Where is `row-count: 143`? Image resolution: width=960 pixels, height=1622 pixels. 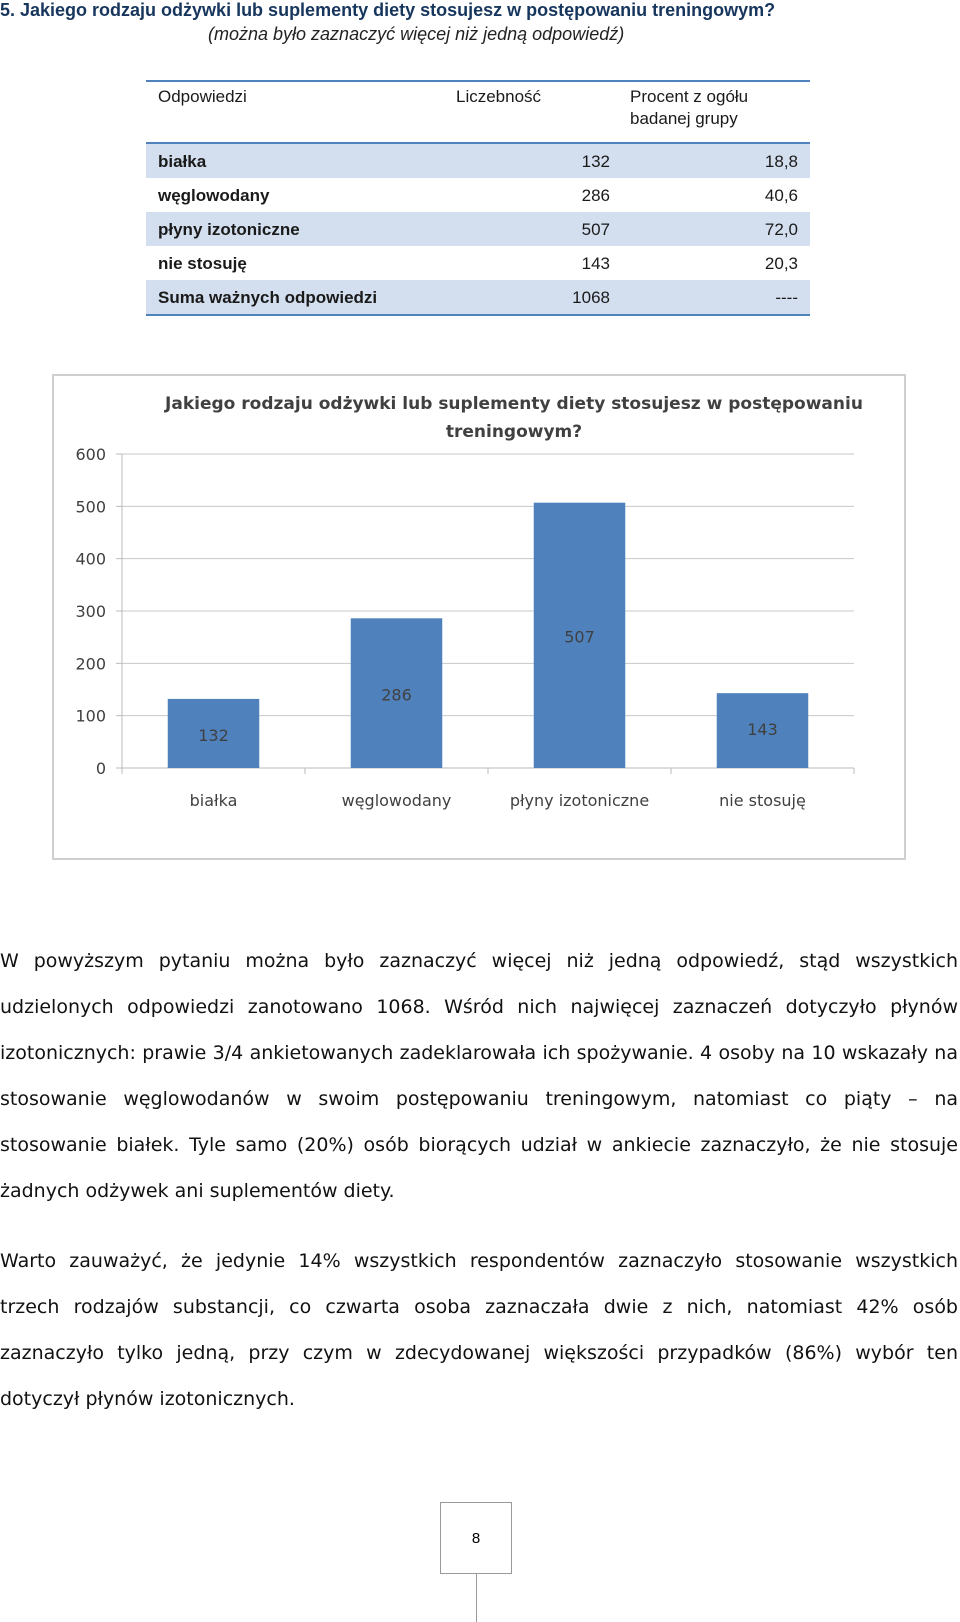
row-count: 143 is located at coordinates (595, 263).